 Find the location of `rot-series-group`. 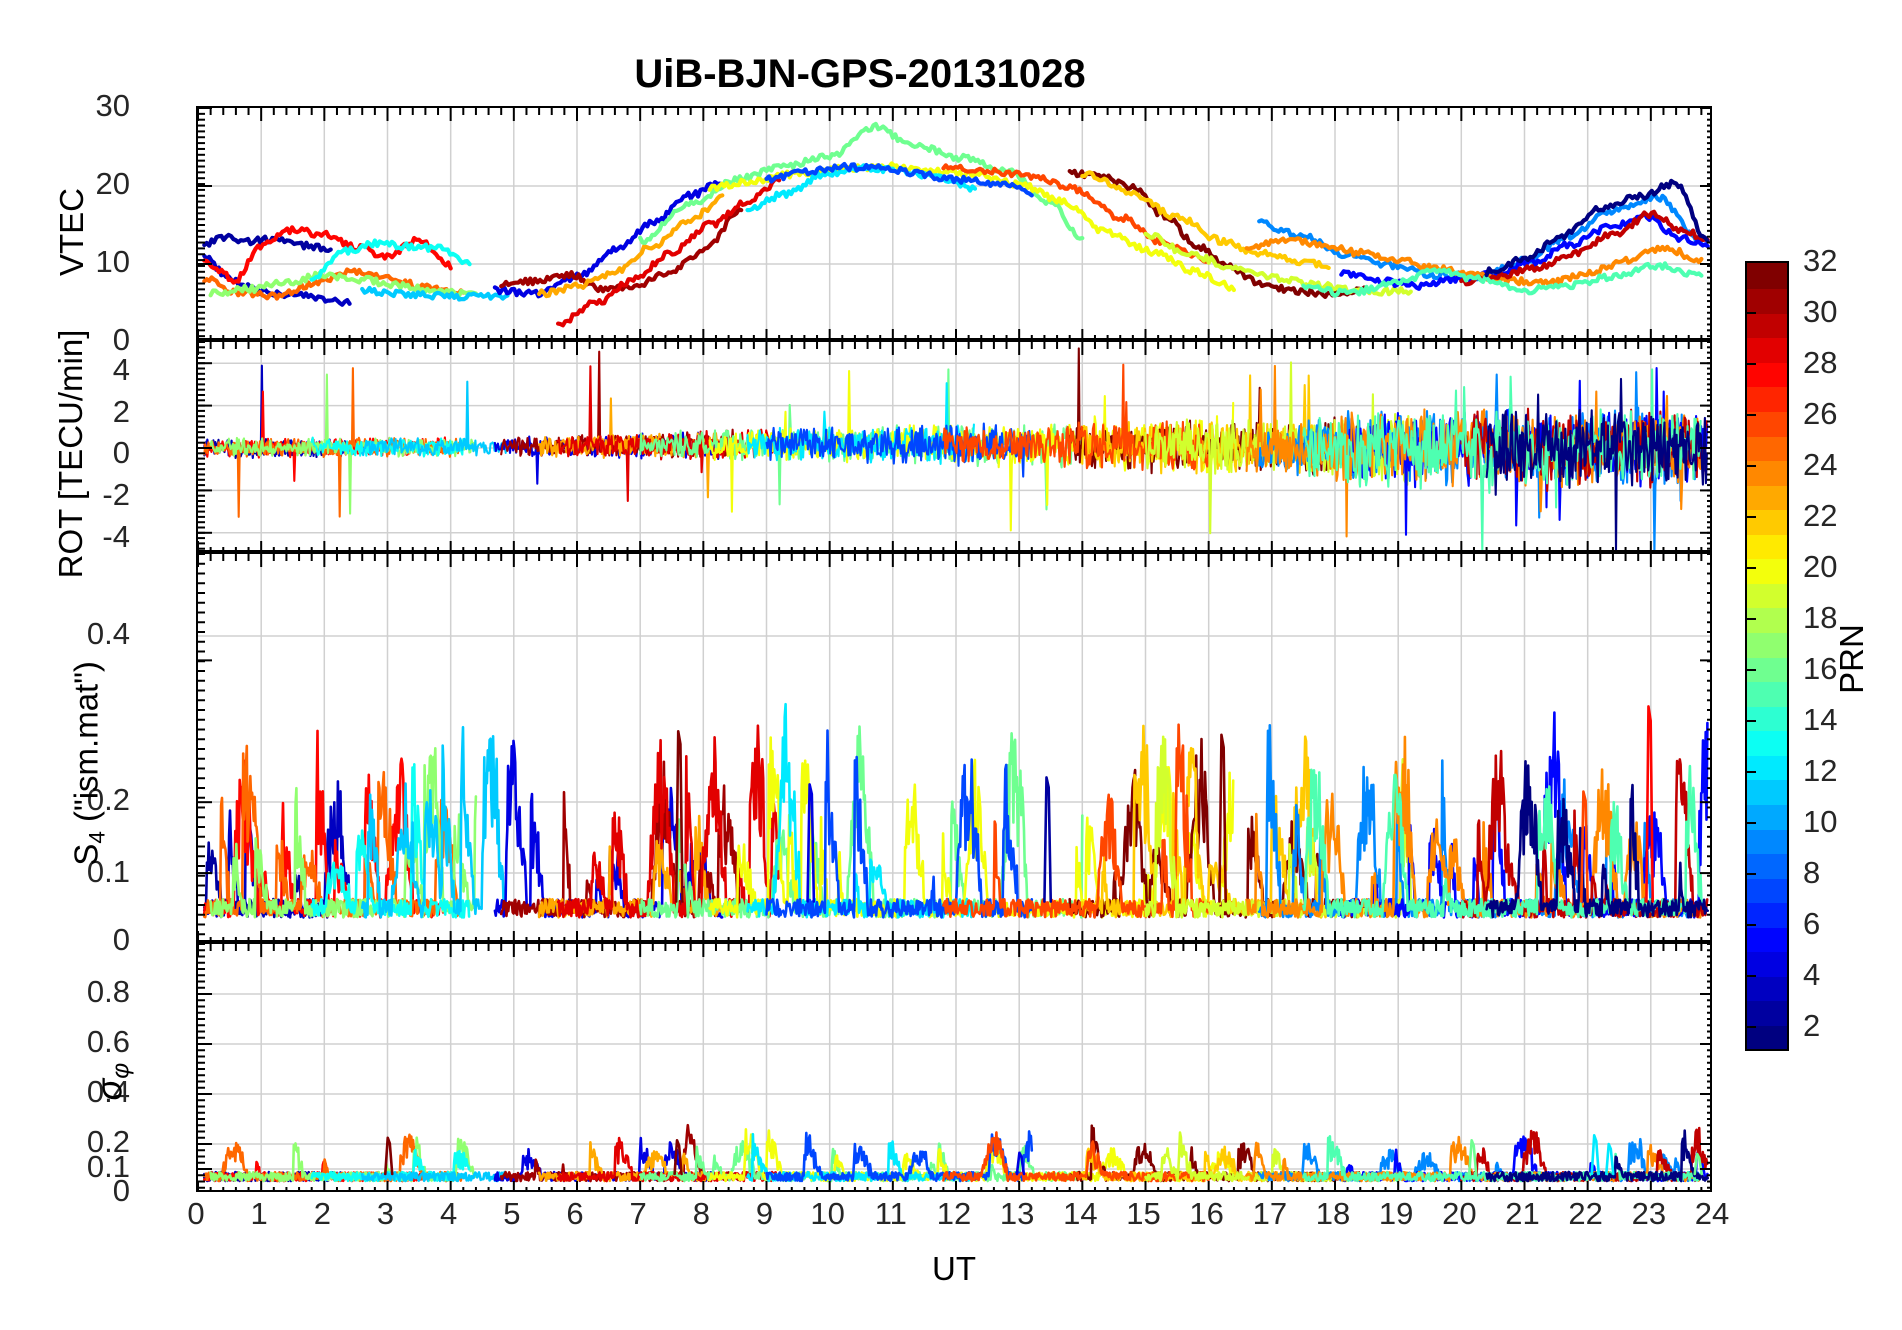

rot-series-group is located at coordinates (956, 448).